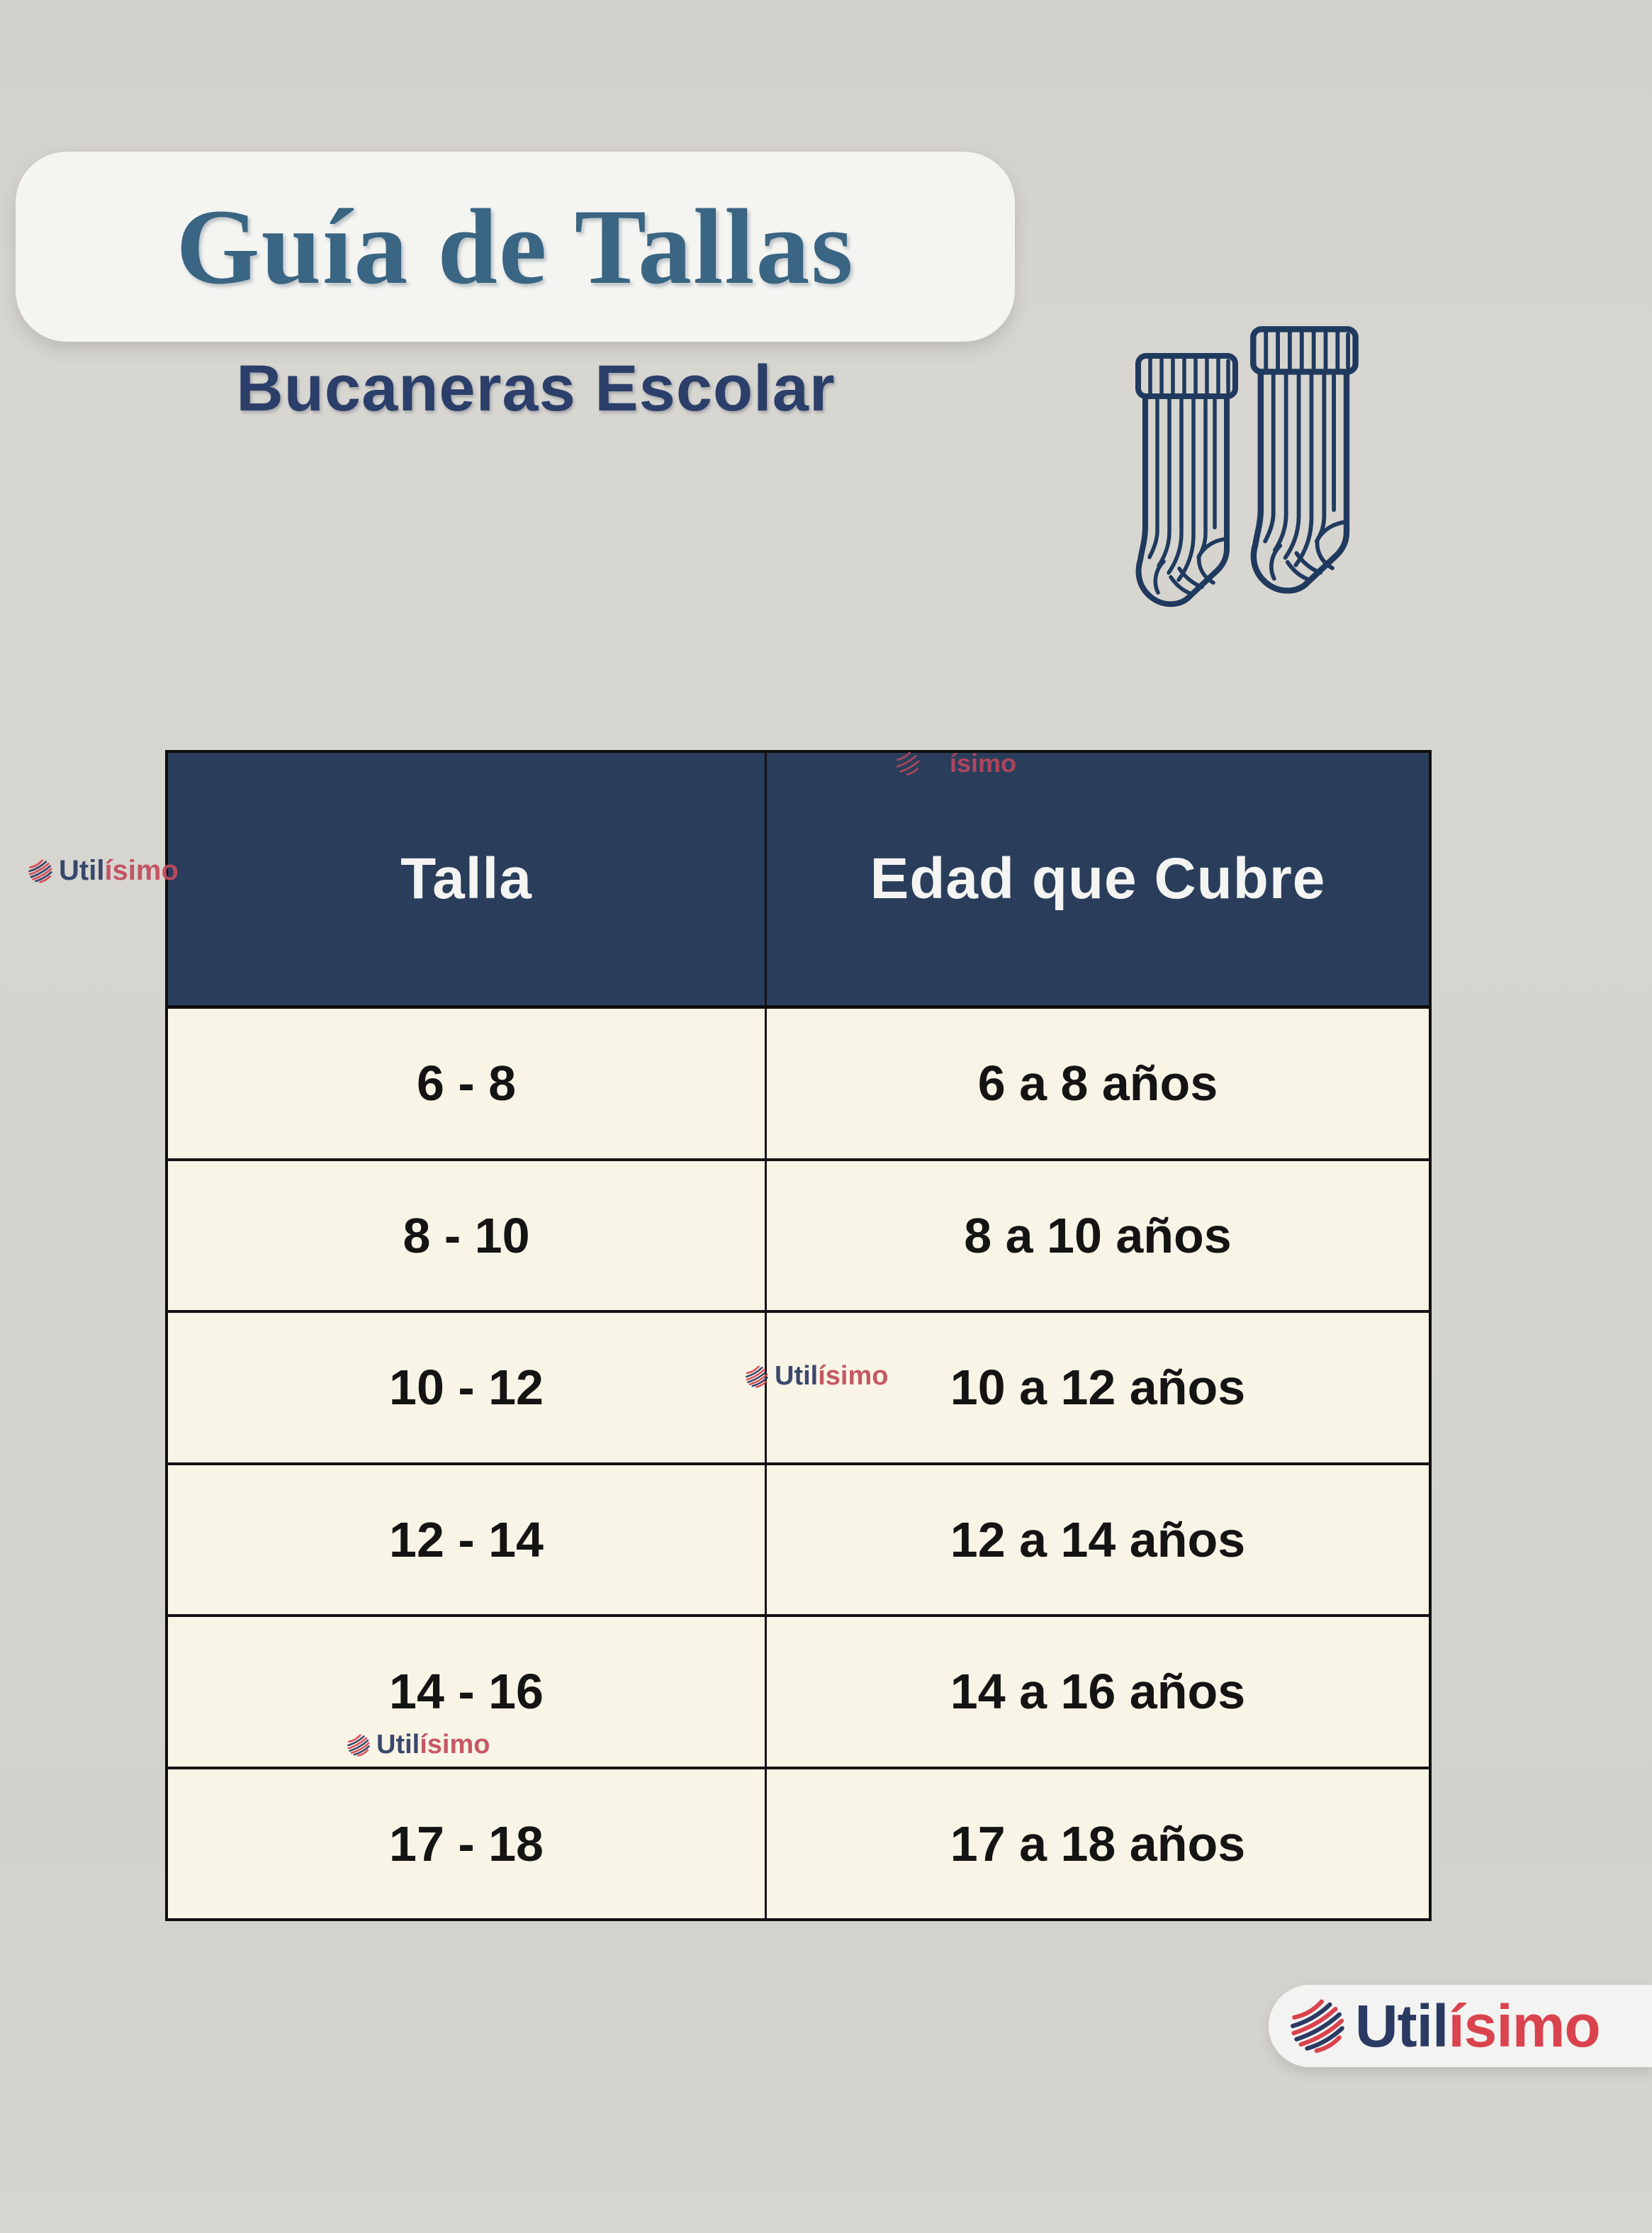 This screenshot has width=1652, height=2233. I want to click on age-cell: 17 a 18 años, so click(1098, 1844).